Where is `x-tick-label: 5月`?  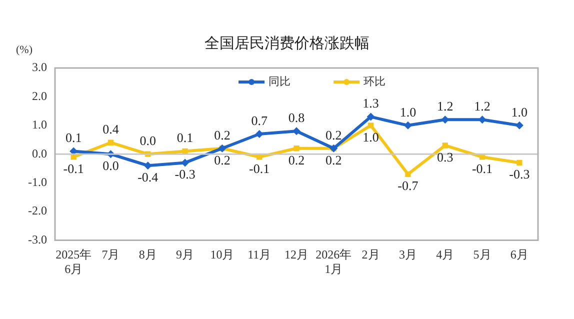
x-tick-label: 5月 is located at coordinates (482, 255).